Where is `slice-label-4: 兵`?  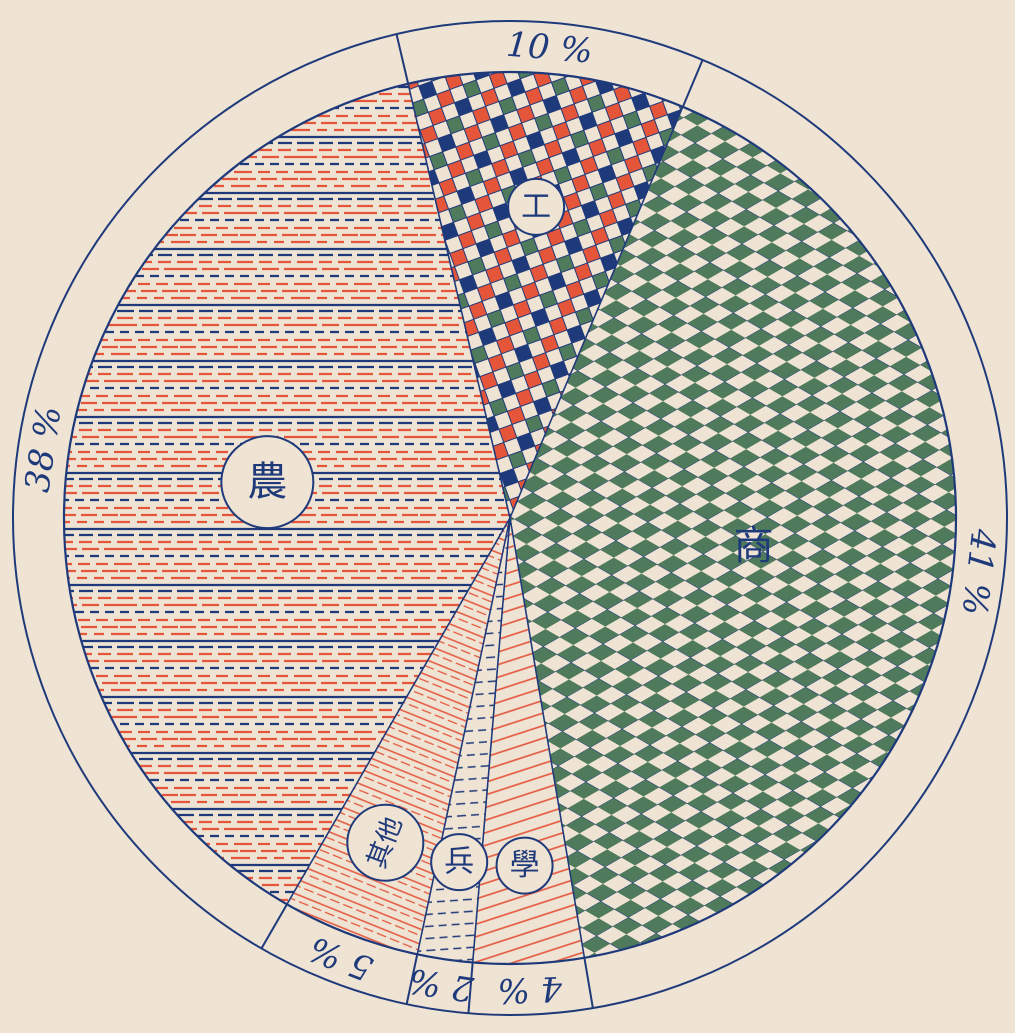
slice-label-4: 兵 is located at coordinates (459, 862).